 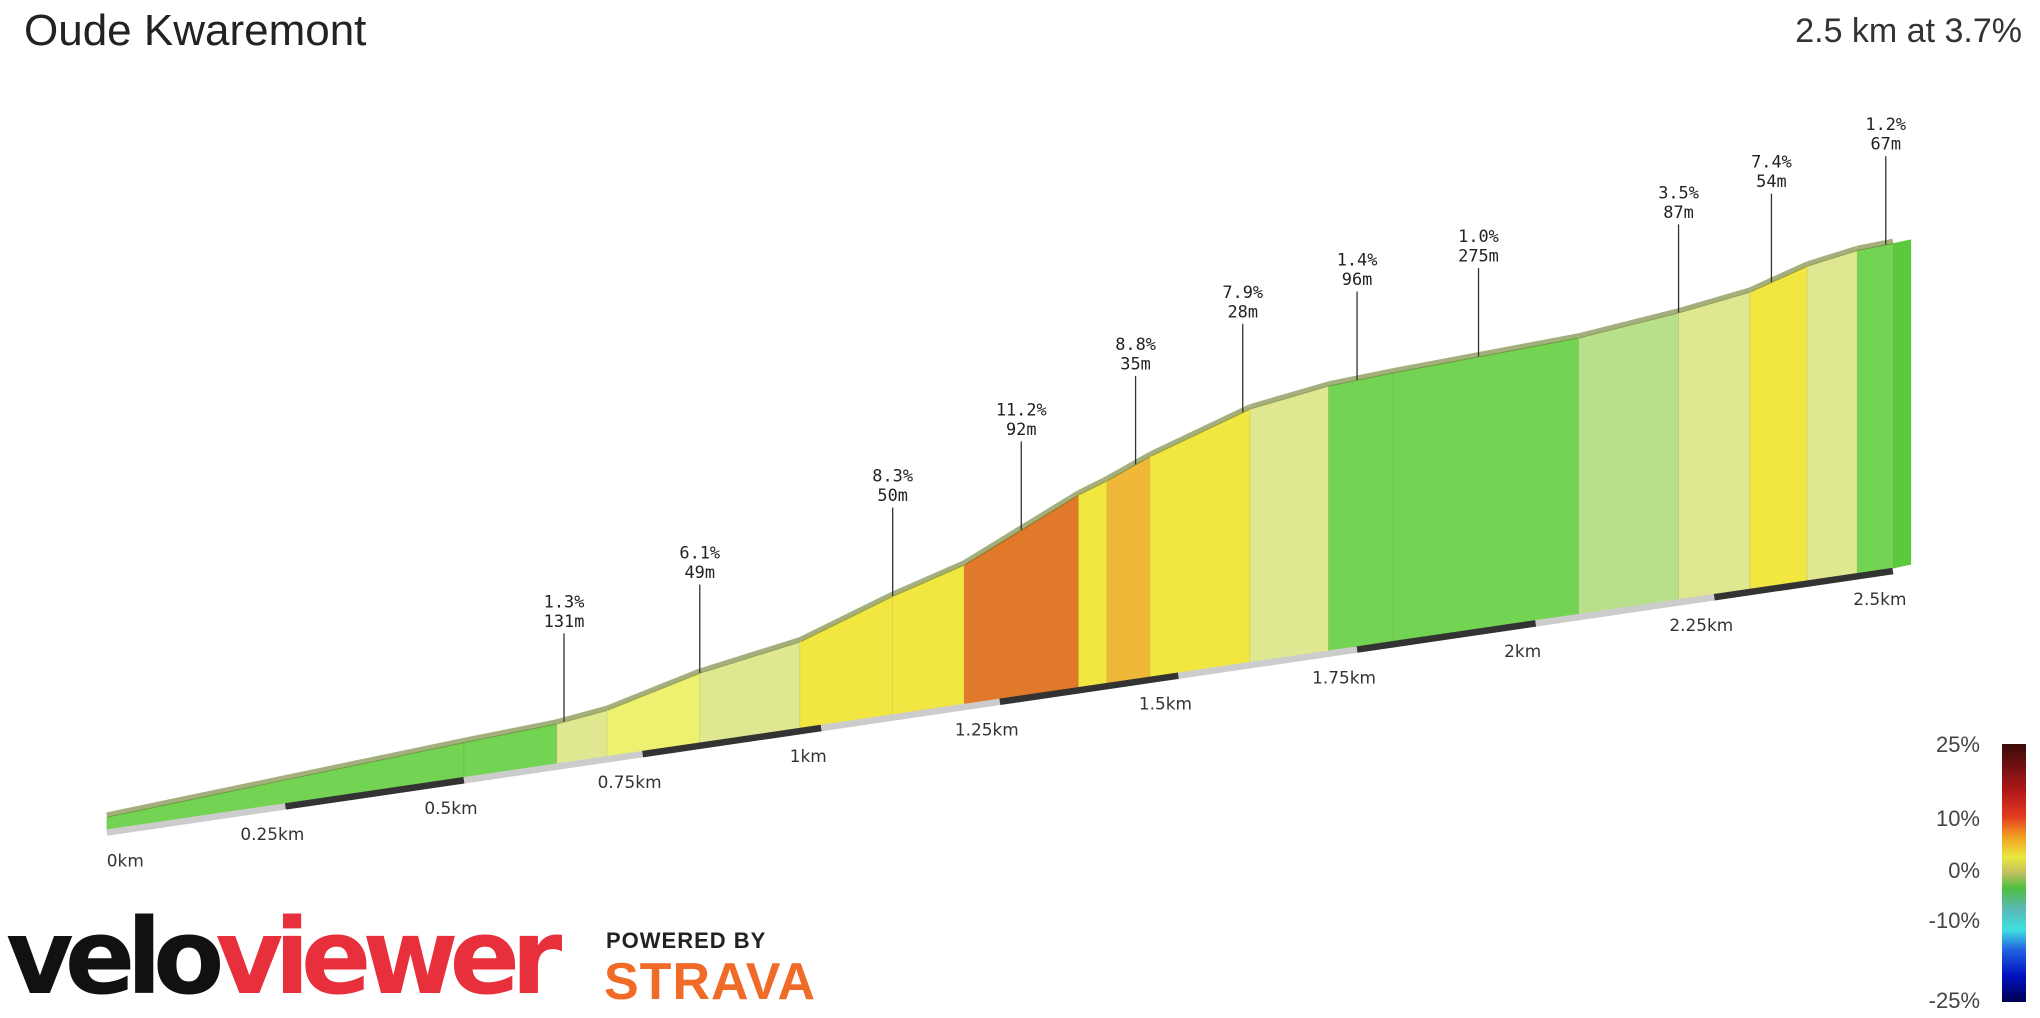 What do you see at coordinates (1701, 625) in the screenshot?
I see `x-tick-label: 2.25km` at bounding box center [1701, 625].